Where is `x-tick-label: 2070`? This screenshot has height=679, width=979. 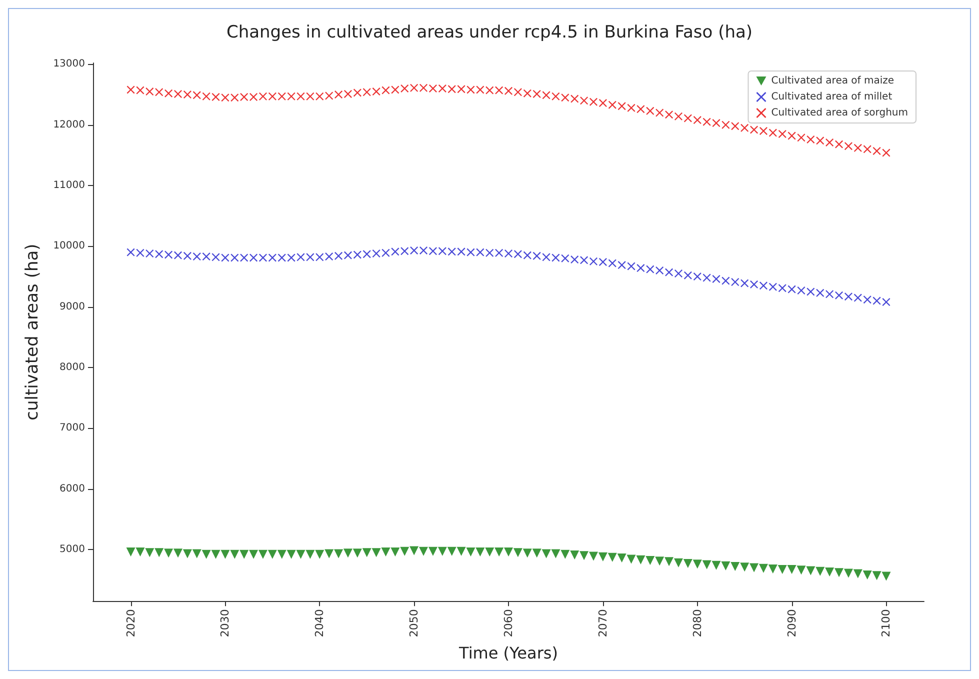 x-tick-label: 2070 is located at coordinates (603, 623).